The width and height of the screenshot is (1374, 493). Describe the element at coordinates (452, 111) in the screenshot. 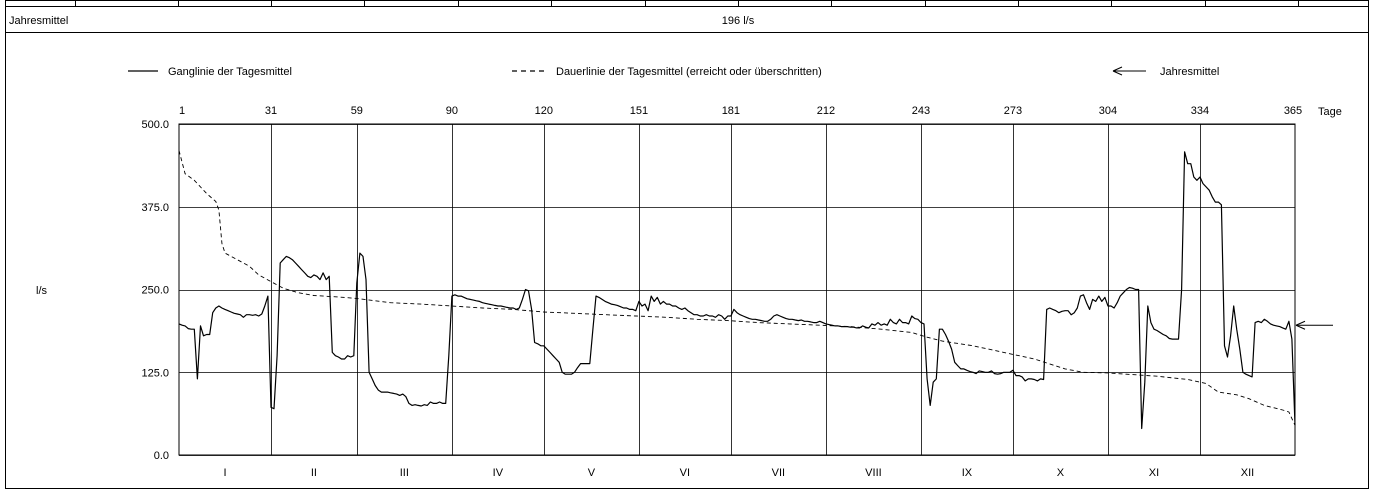

I see `x-tick-label: 90` at that location.